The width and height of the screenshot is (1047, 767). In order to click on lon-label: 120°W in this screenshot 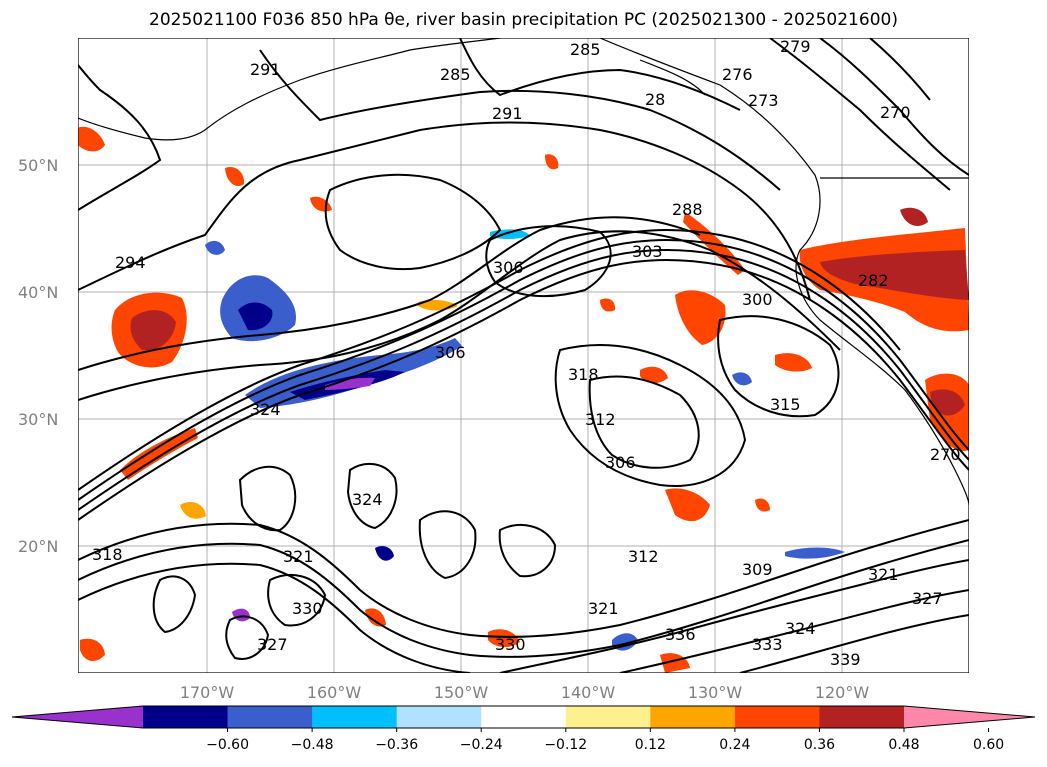, I will do `click(842, 692)`.